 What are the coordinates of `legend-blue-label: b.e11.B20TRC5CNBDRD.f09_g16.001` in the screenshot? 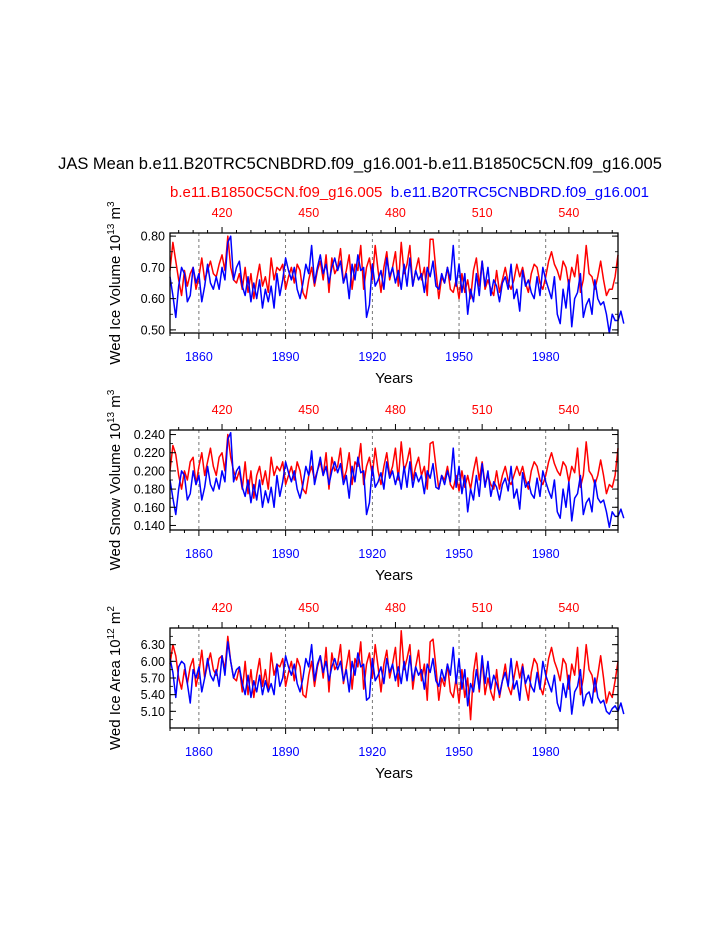 It's located at (520, 192).